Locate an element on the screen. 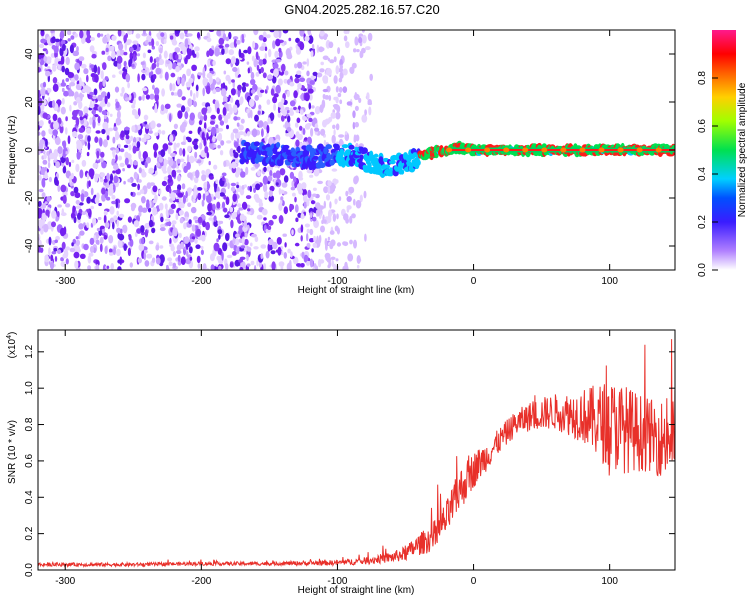  colorbar-gradient is located at coordinates (724, 150).